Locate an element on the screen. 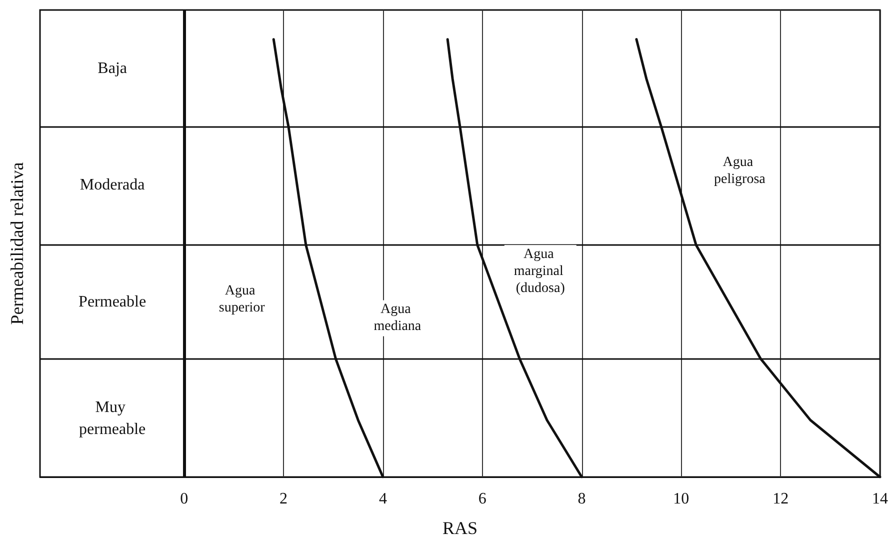 The image size is (891, 542). x-tick-label: 2 is located at coordinates (284, 499).